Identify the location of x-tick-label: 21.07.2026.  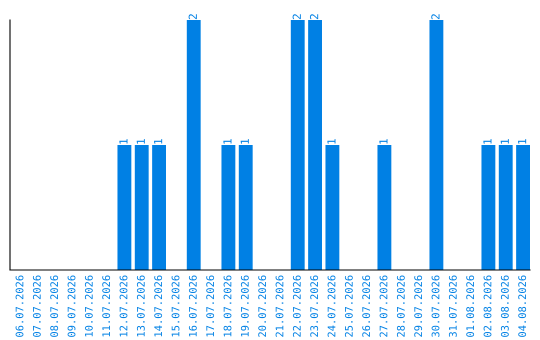
(280, 306).